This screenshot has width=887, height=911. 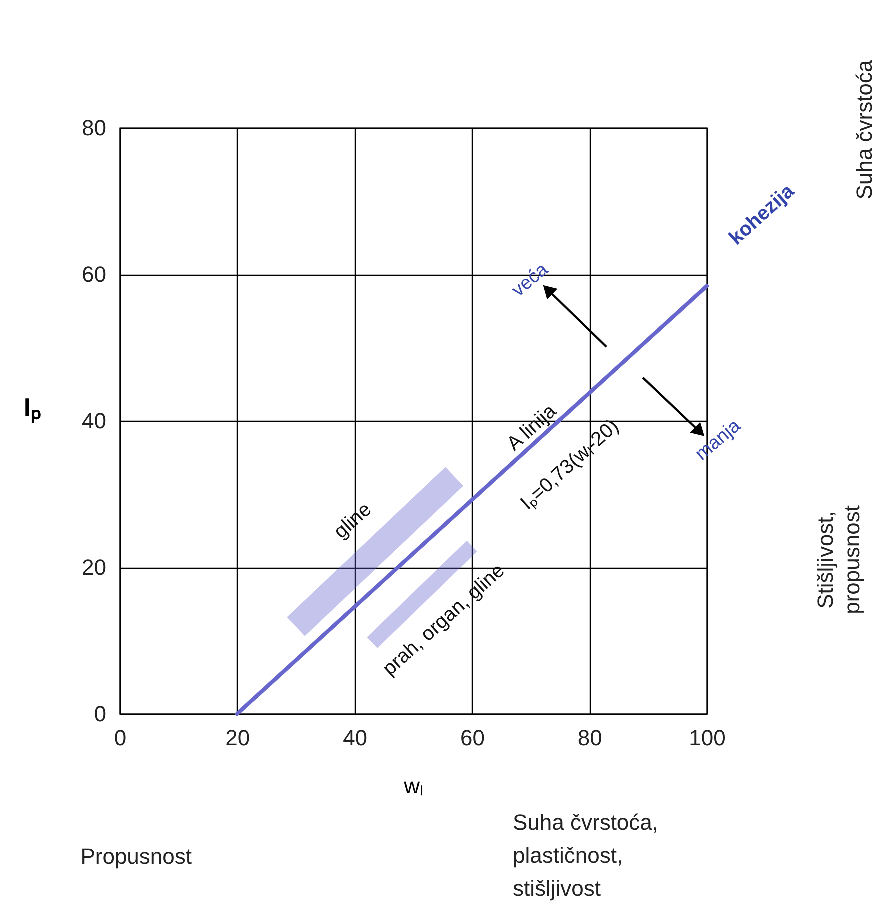 What do you see at coordinates (472, 738) in the screenshot?
I see `x-tick-label: 60` at bounding box center [472, 738].